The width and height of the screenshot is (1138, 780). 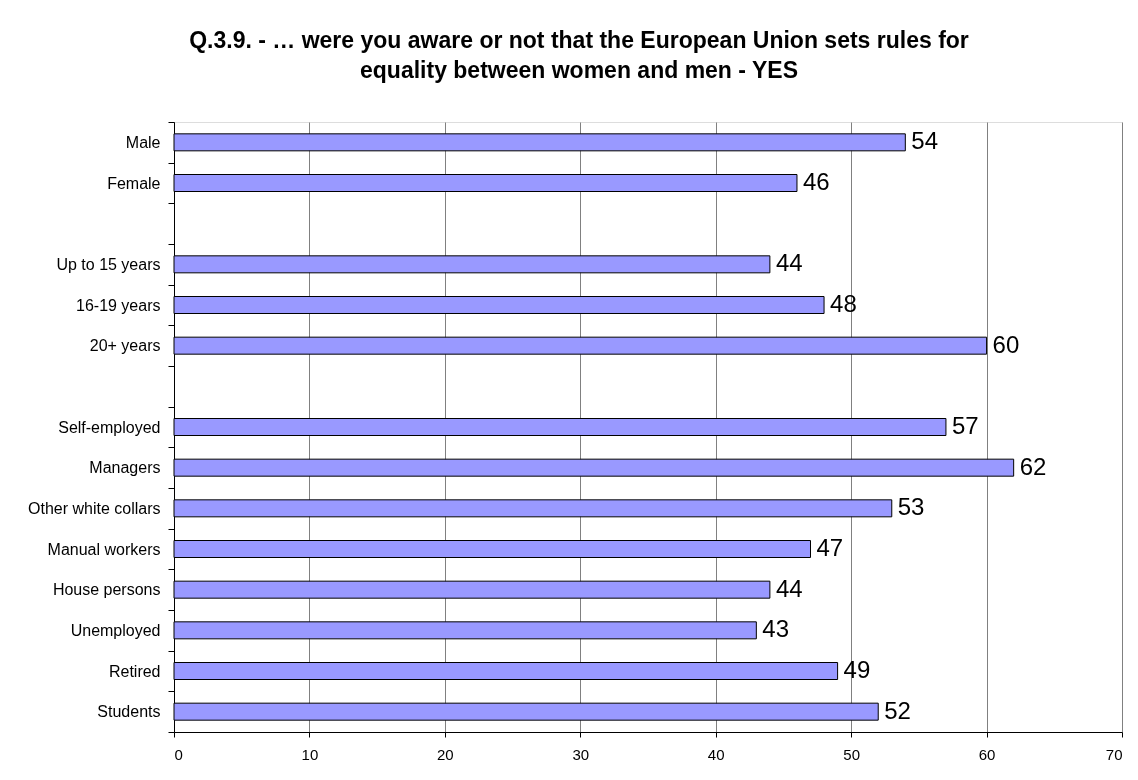 I want to click on chart-title: Q.3.9. - … were you aware or not that the European Union sets rules for equality between women and men - YES, so click(x=579, y=55).